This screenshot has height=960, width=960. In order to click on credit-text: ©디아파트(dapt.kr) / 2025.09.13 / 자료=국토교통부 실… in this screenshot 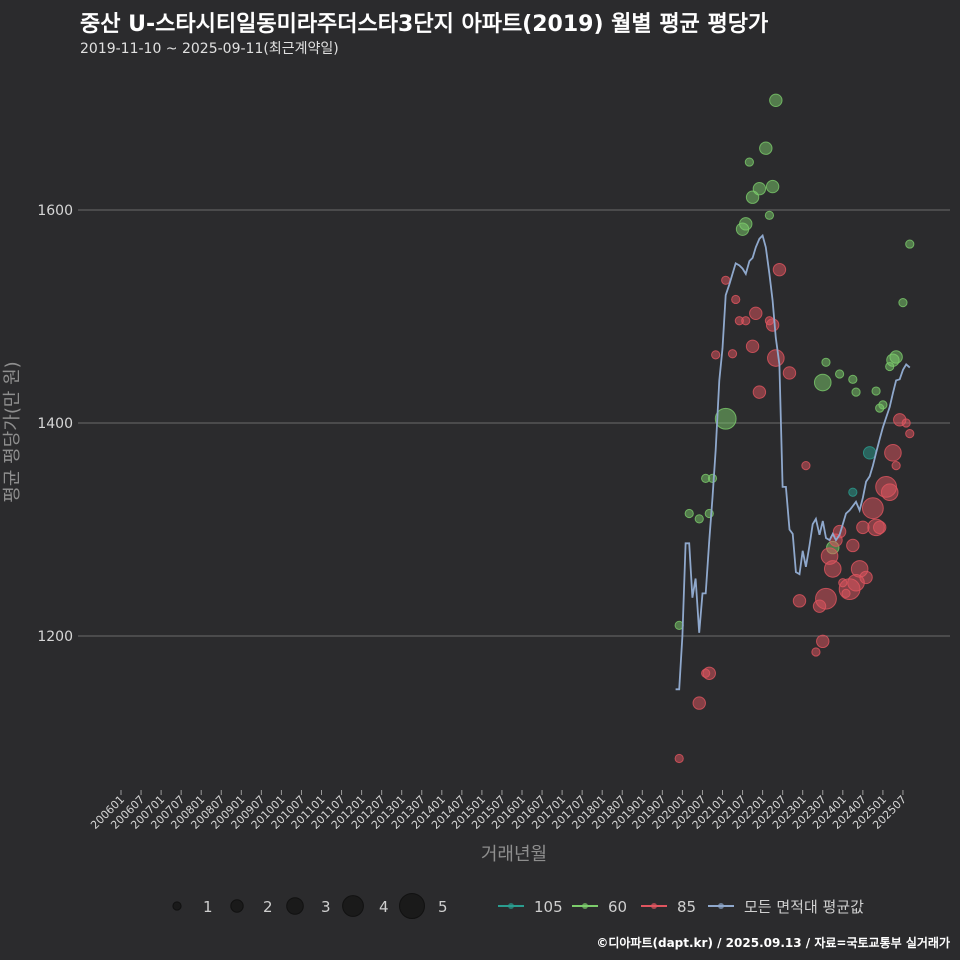, I will do `click(773, 943)`.